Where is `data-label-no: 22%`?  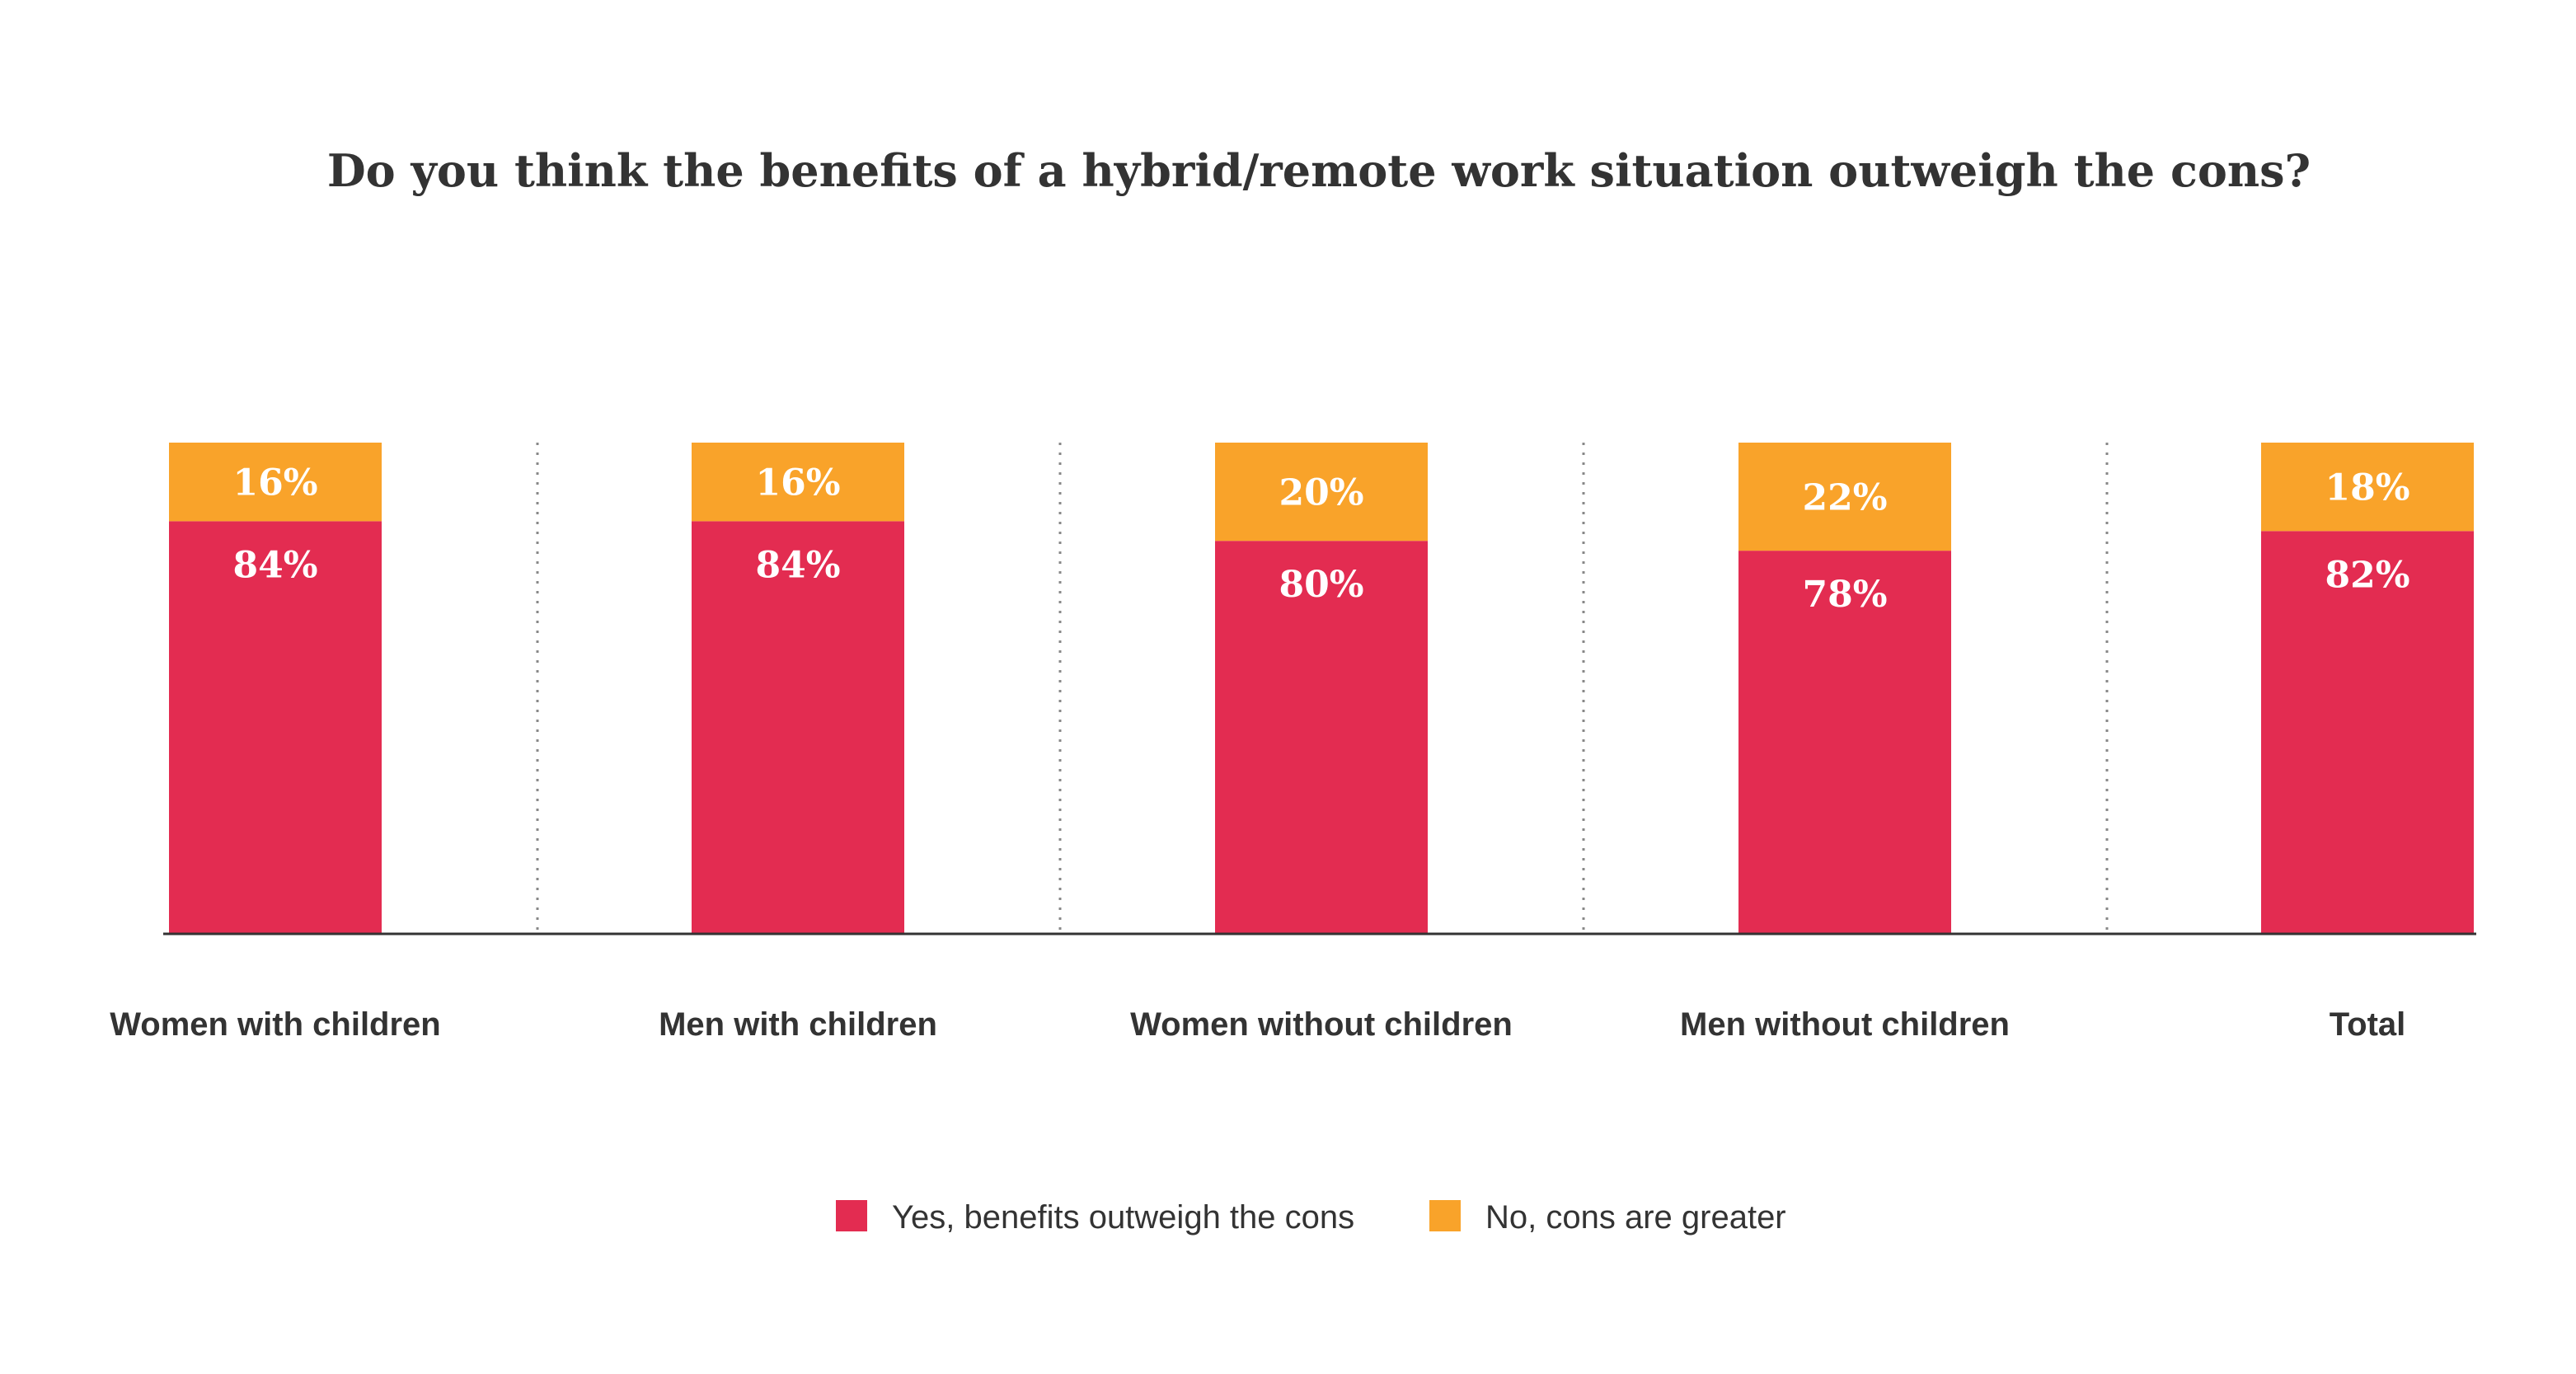 data-label-no: 22% is located at coordinates (1844, 498).